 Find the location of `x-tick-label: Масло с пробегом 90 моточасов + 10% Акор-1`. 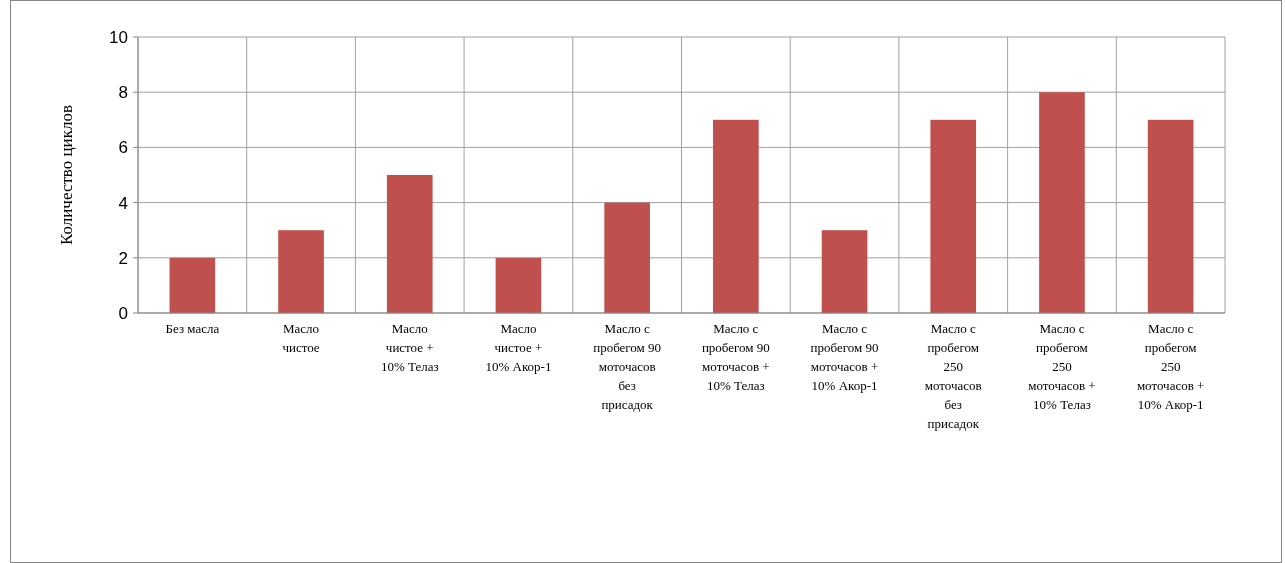

x-tick-label: Масло с пробегом 90 моточасов + 10% Акор-1 is located at coordinates (844, 357).